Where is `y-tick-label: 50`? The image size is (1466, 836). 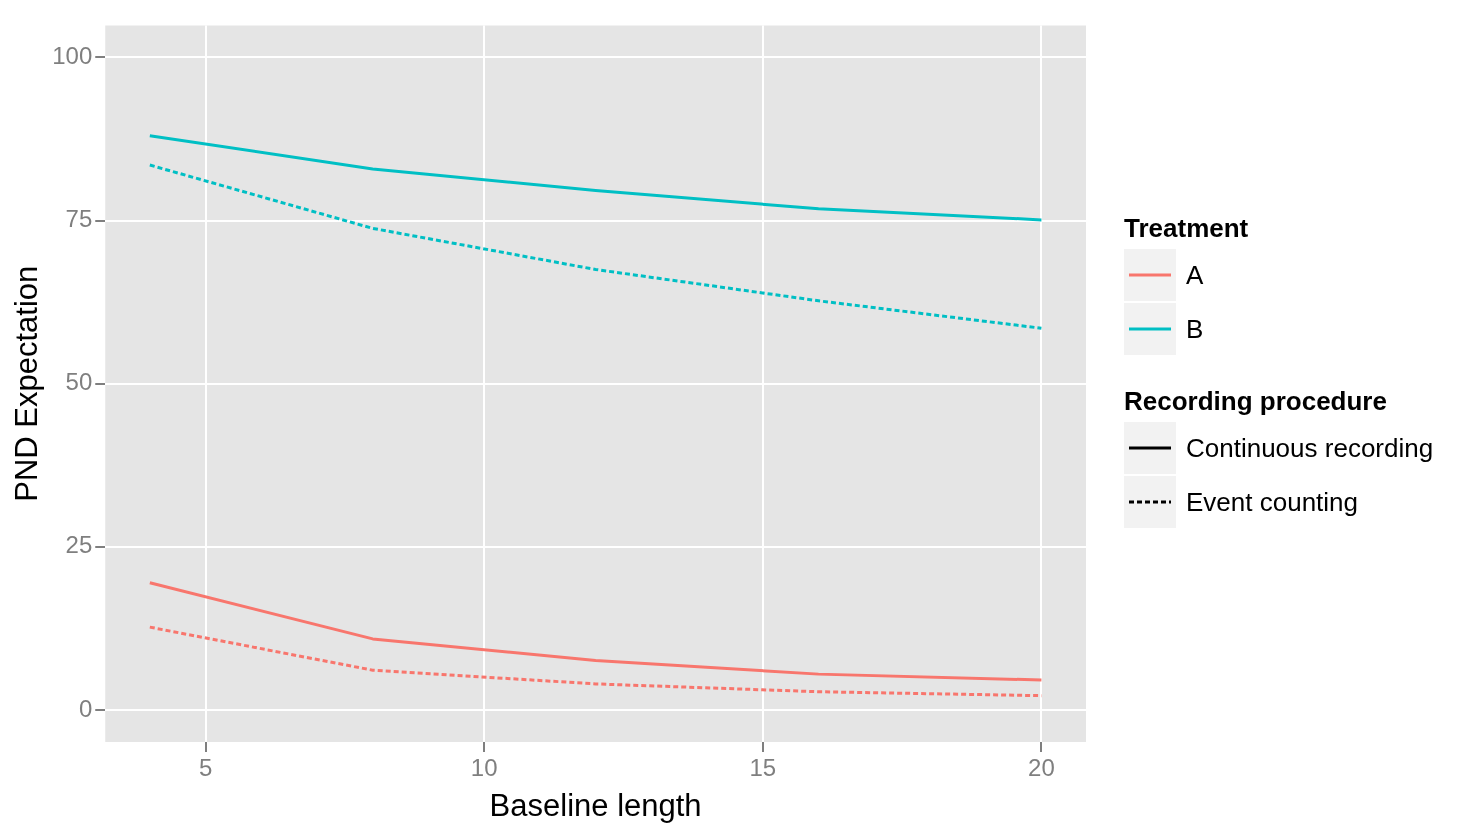 y-tick-label: 50 is located at coordinates (79, 382).